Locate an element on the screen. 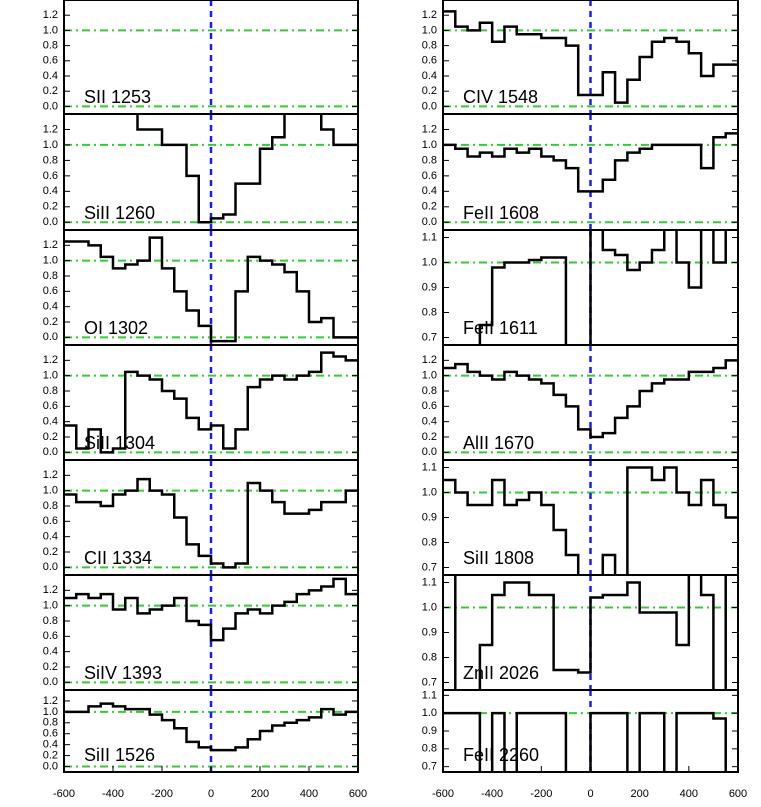  line-label: SiII 1808 is located at coordinates (498, 558).